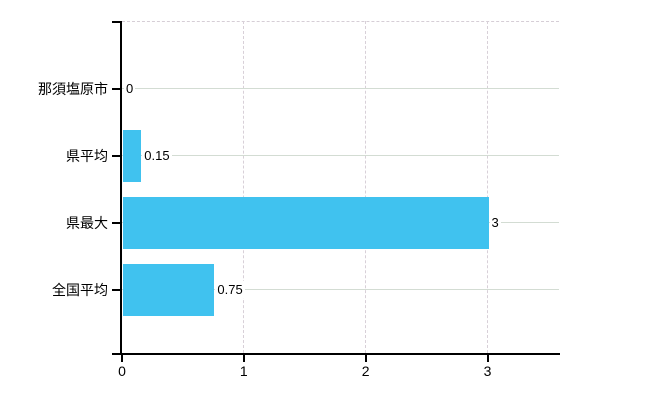 The height and width of the screenshot is (400, 650). I want to click on category-label: 県最大, so click(87, 222).